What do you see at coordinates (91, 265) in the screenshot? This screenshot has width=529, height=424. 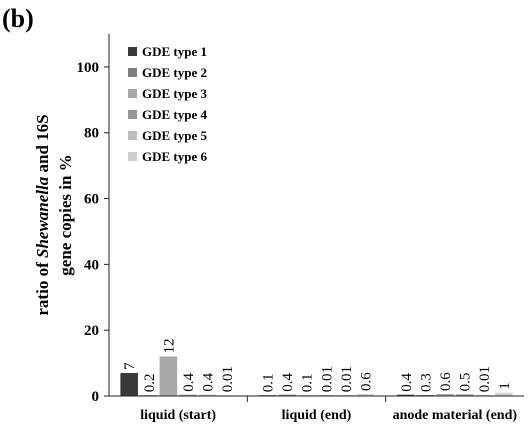 I see `y-tick-label: 40` at bounding box center [91, 265].